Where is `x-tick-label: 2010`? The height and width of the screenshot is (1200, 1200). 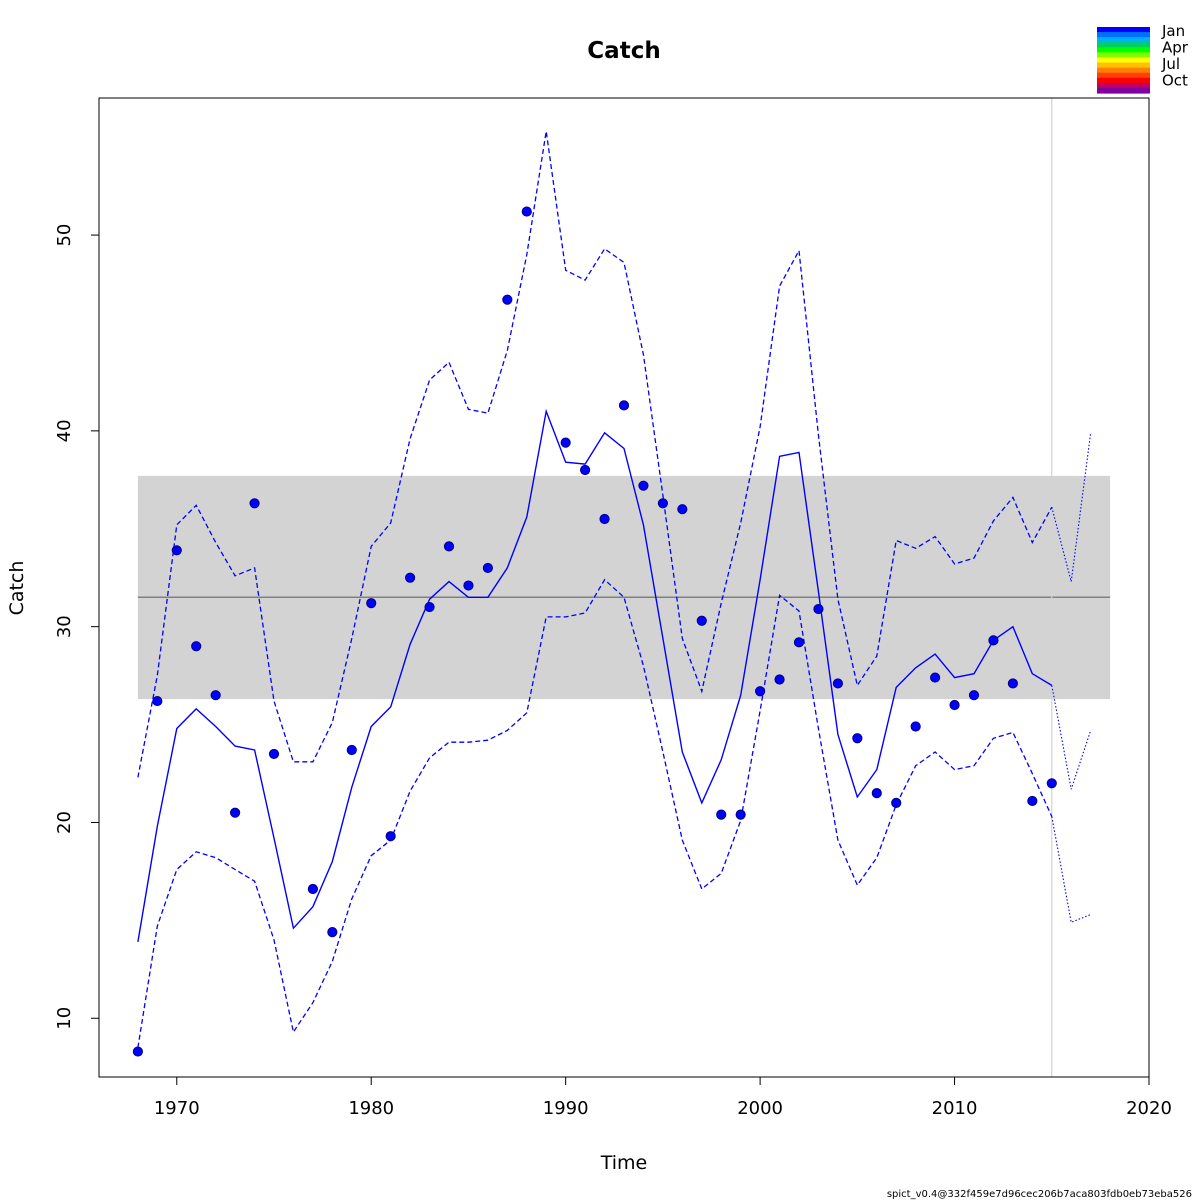
x-tick-label: 2010 is located at coordinates (955, 1108).